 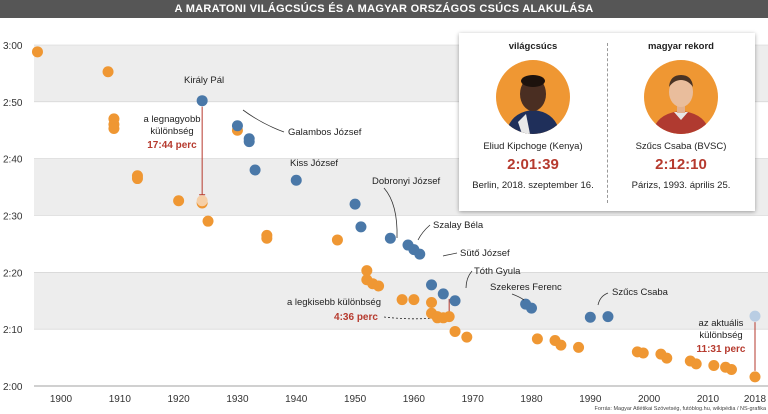 What do you see at coordinates (13, 103) in the screenshot?
I see `y-tick-label: 2:50` at bounding box center [13, 103].